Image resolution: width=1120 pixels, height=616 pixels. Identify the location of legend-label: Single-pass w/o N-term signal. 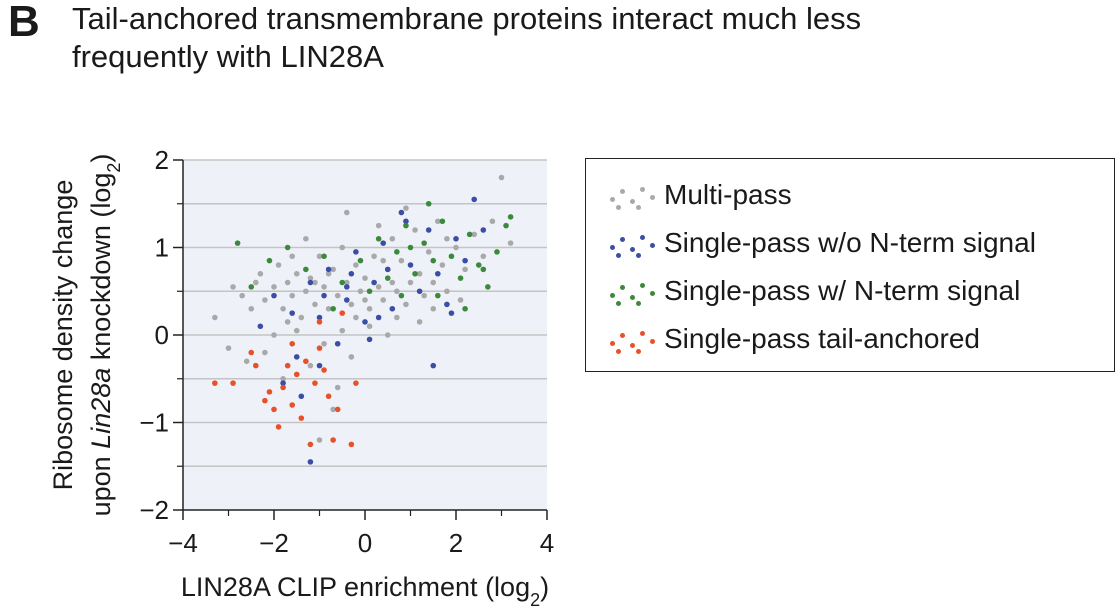
(850, 242).